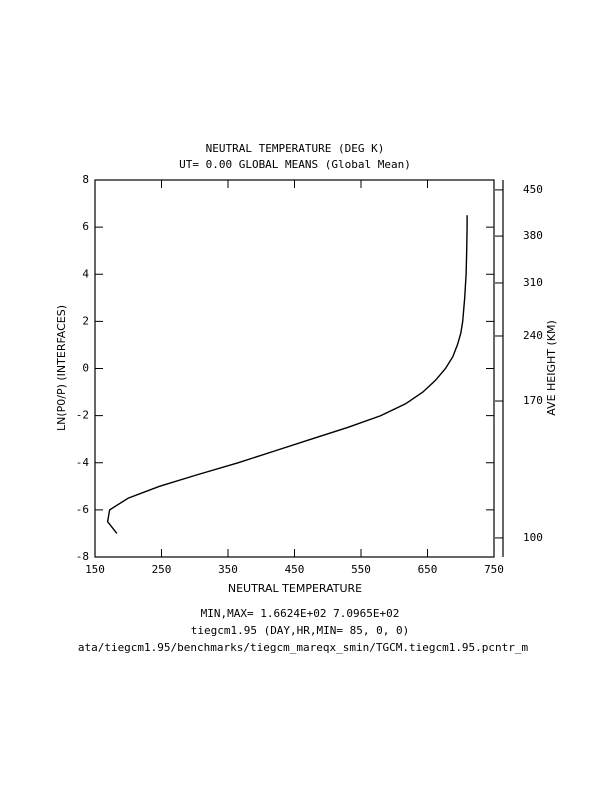 The width and height of the screenshot is (612, 792). I want to click on y-axis-label: LN(P0/P) (INTERFACES), so click(61, 368).